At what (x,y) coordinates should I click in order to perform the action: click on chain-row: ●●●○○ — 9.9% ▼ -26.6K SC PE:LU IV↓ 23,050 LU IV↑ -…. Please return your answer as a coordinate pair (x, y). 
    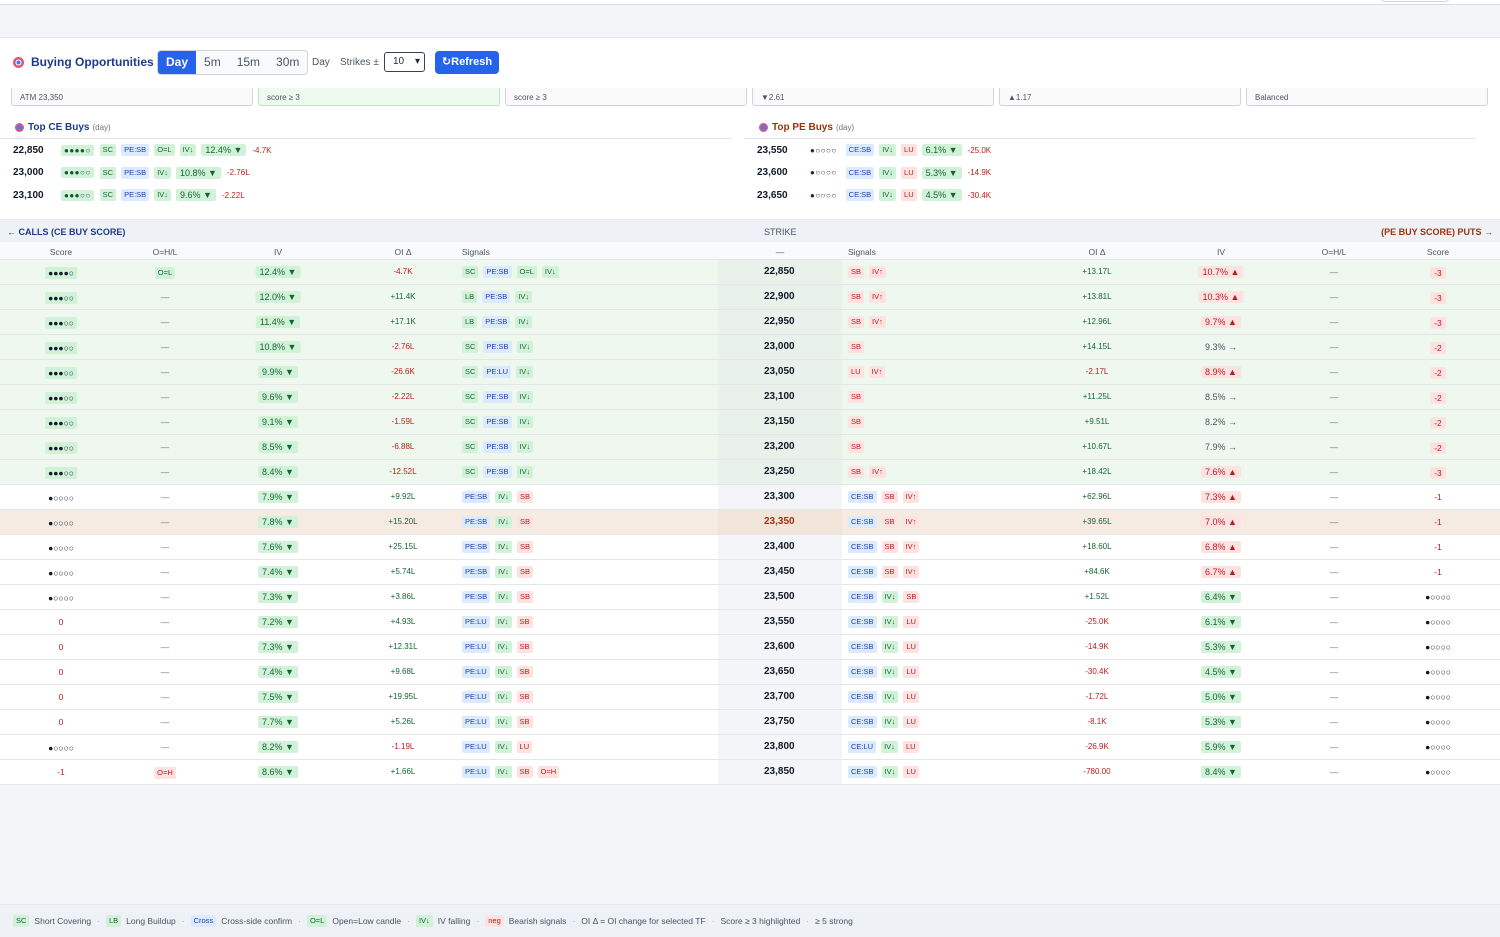
    Looking at the image, I should click on (750, 372).